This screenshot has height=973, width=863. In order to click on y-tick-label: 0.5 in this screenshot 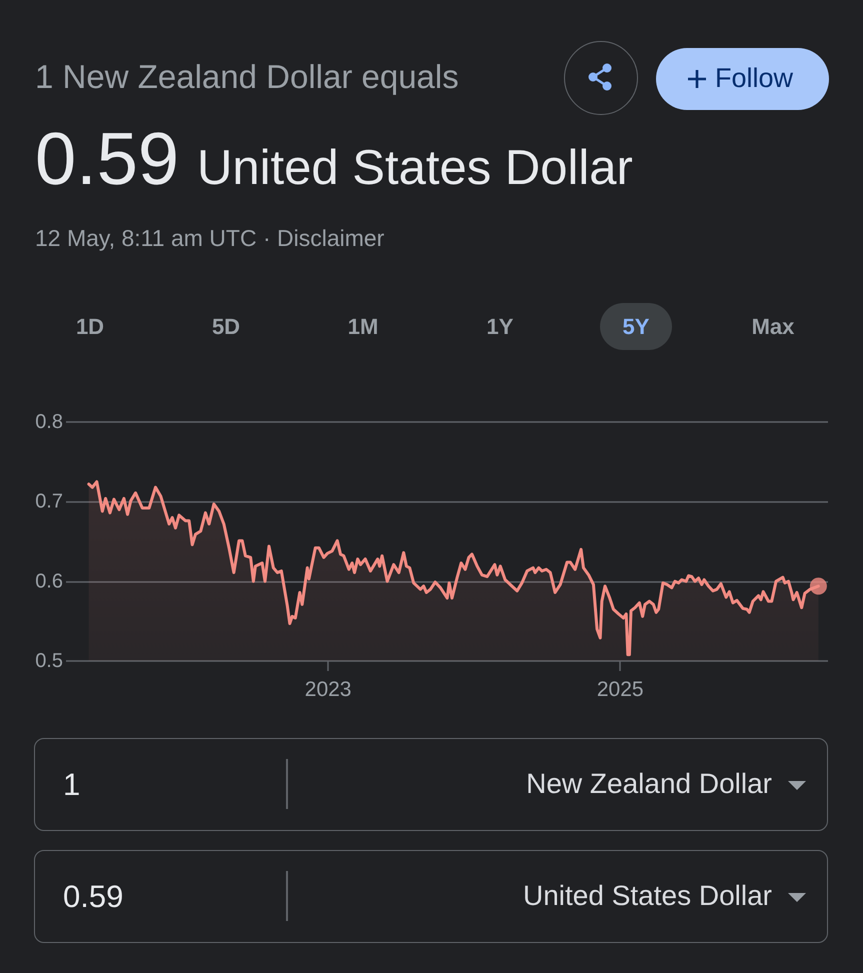, I will do `click(49, 661)`.